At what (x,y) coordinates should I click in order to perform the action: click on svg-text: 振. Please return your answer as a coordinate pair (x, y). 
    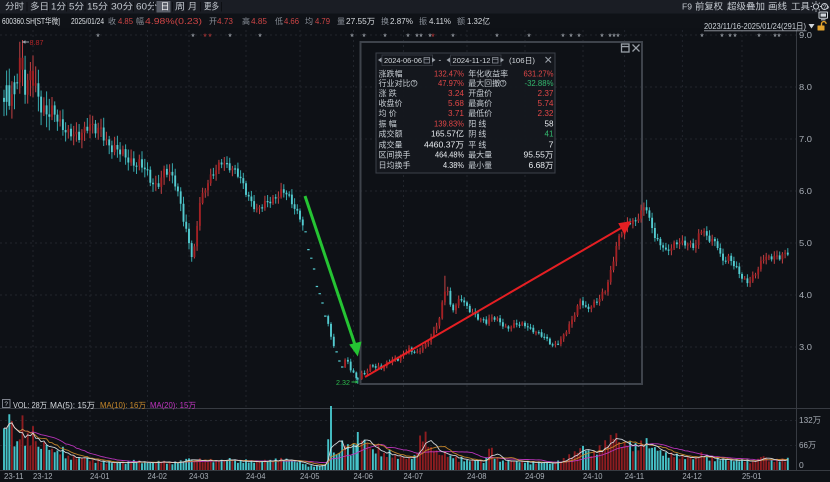
    Looking at the image, I should click on (423, 21).